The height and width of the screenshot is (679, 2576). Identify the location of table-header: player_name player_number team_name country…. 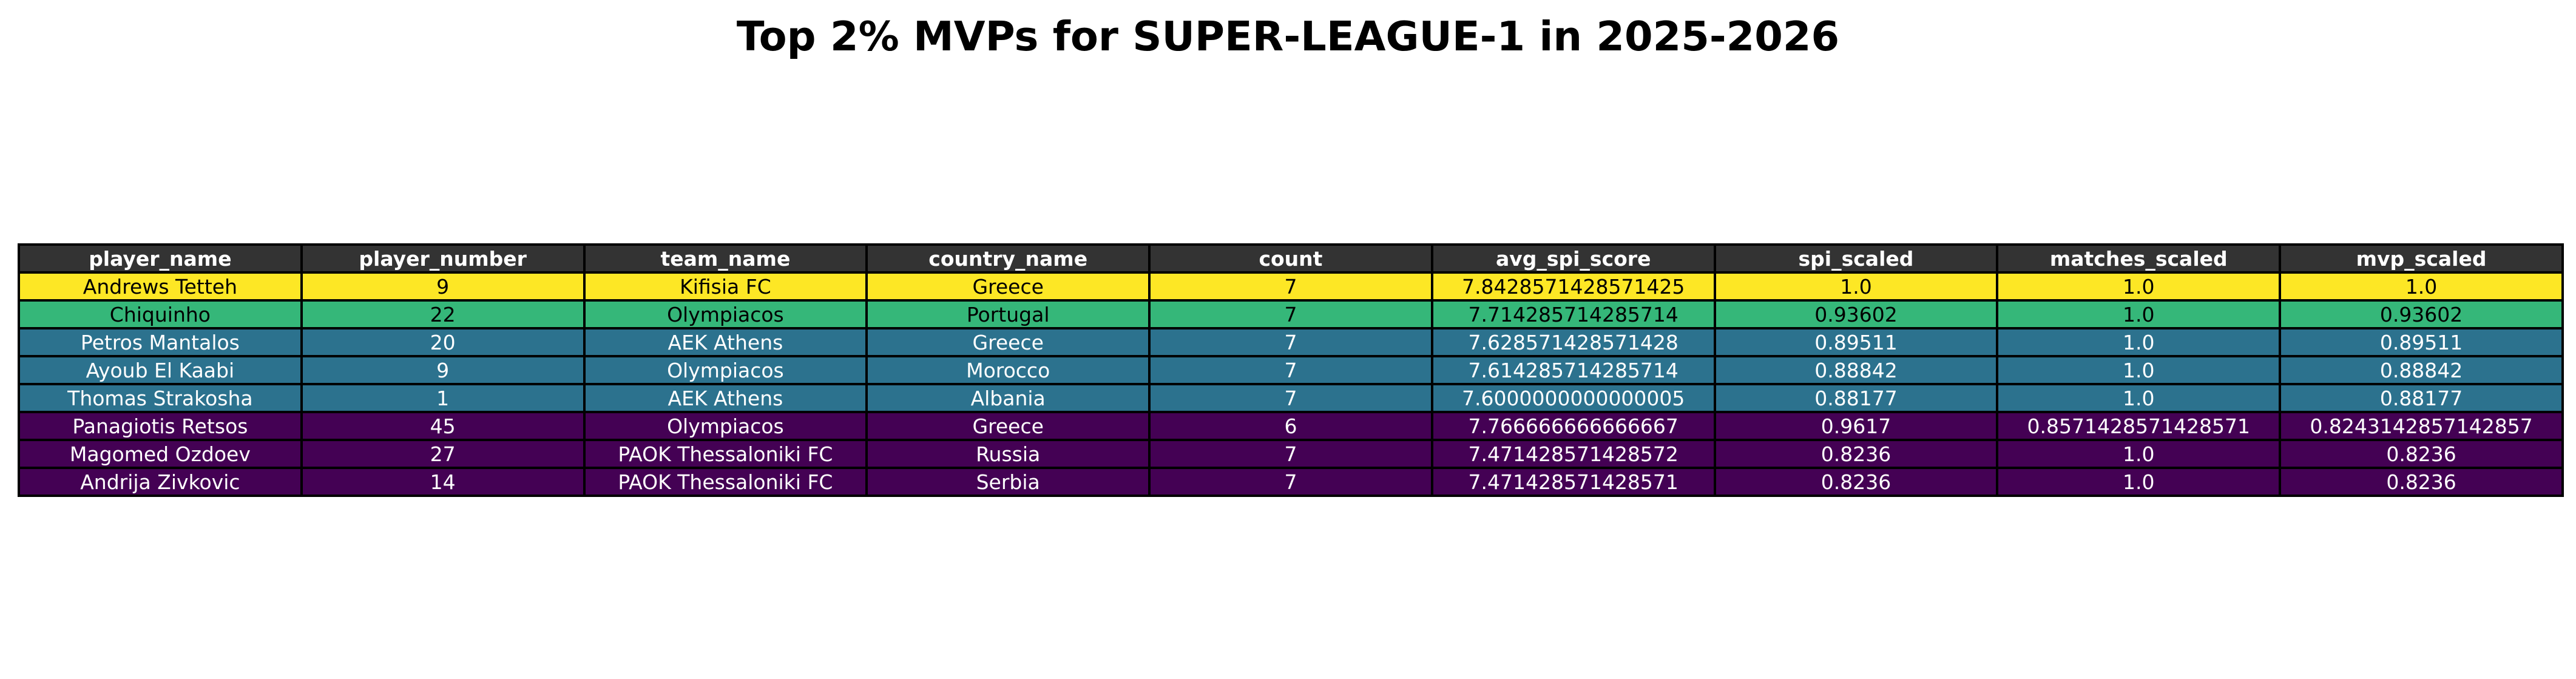
(1291, 258).